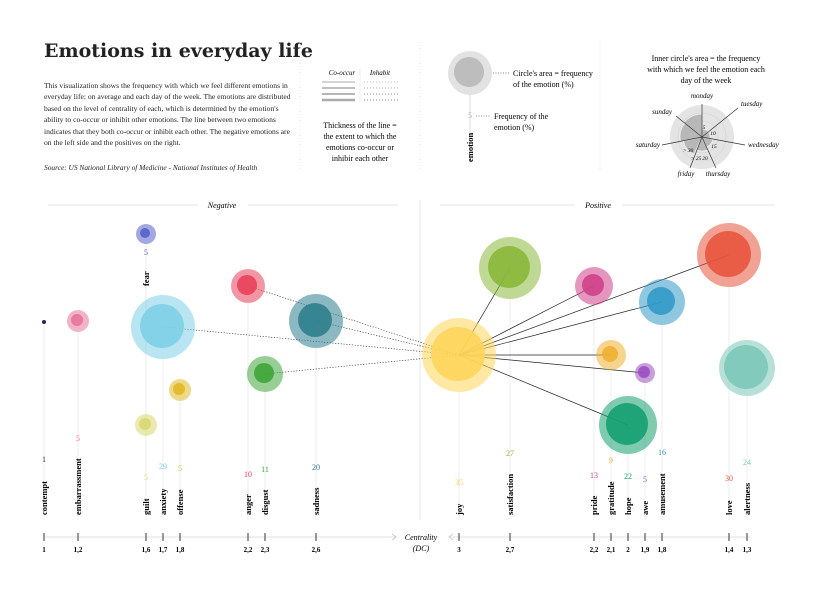 Image resolution: width=820 pixels, height=593 pixels. I want to click on tick-label: 1, so click(44, 550).